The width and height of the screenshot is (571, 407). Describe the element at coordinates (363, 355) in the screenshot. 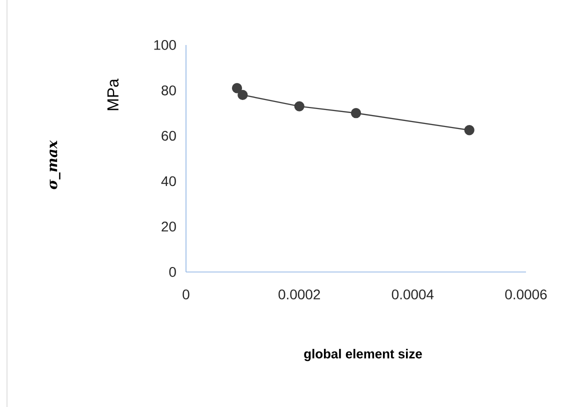

I see `x-axis-title: global element size` at that location.